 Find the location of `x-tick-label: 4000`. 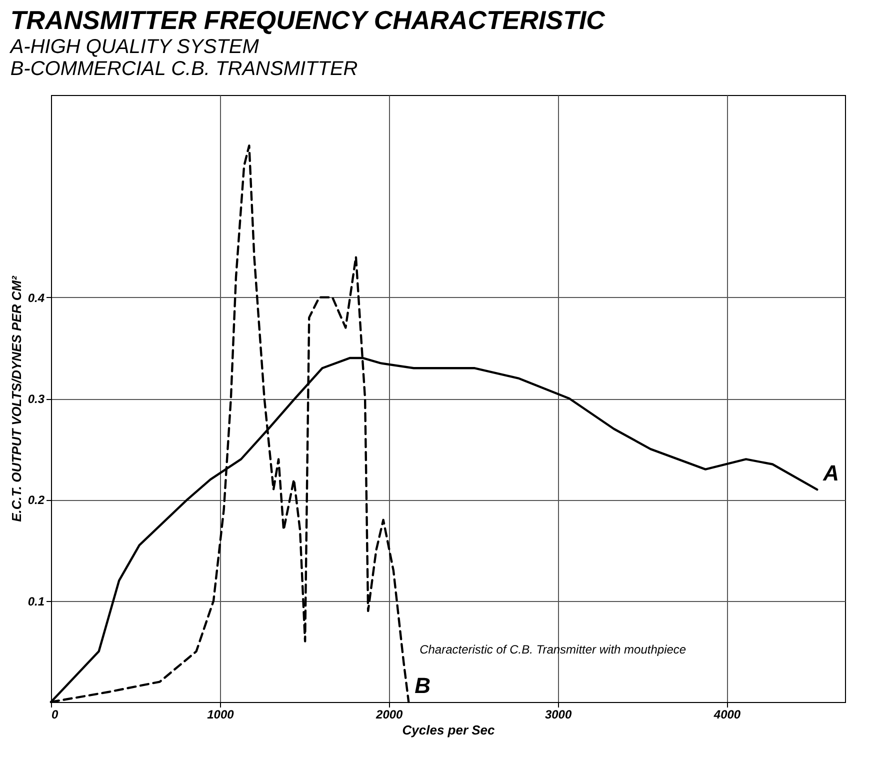

x-tick-label: 4000 is located at coordinates (726, 715).